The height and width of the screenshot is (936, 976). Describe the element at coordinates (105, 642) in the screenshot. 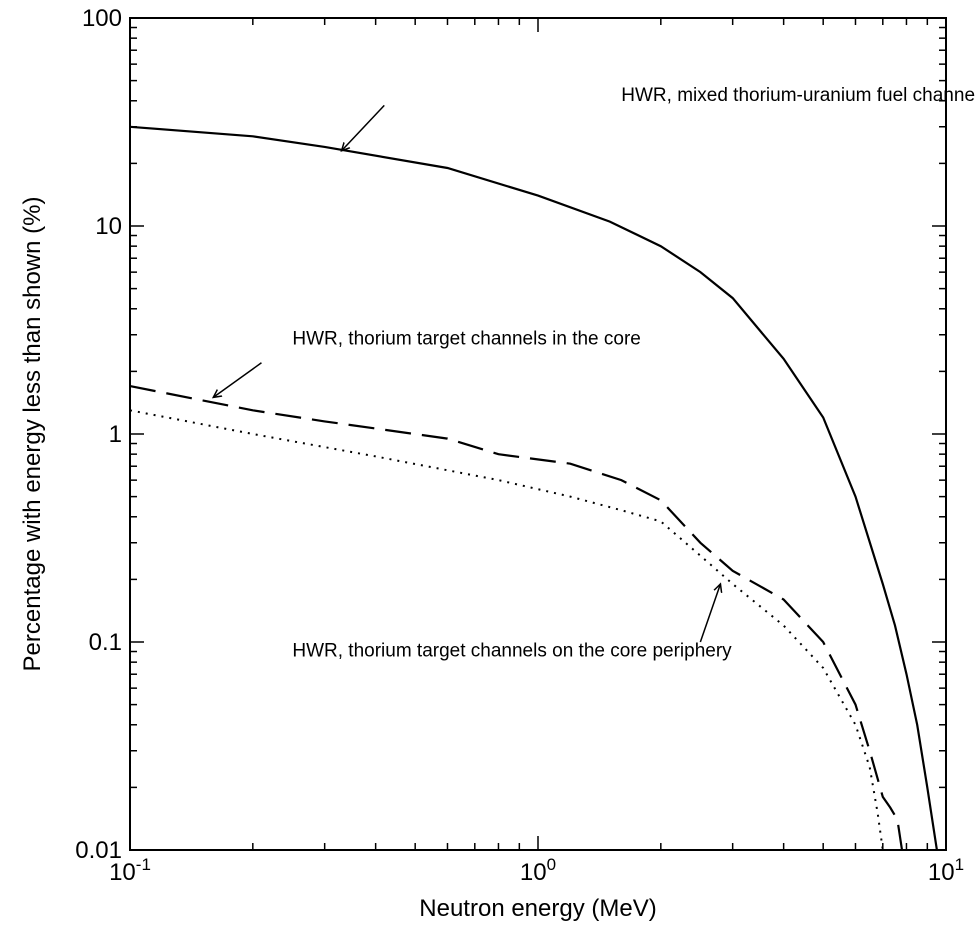

I see `y-tick-label: 0.1` at that location.